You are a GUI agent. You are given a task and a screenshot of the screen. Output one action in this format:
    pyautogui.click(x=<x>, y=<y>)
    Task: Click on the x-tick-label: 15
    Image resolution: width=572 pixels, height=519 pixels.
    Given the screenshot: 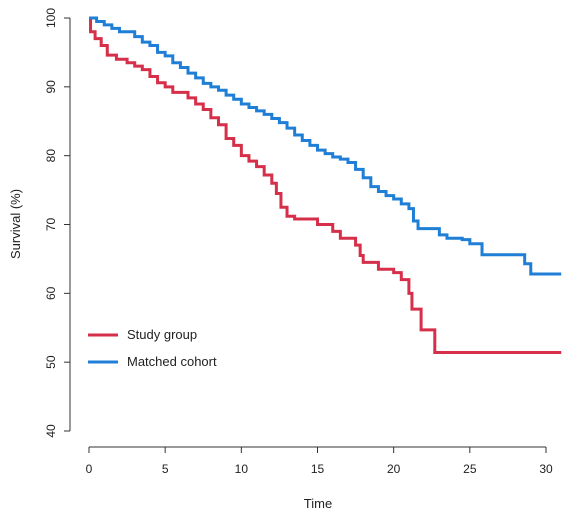 What is the action you would take?
    pyautogui.click(x=318, y=469)
    